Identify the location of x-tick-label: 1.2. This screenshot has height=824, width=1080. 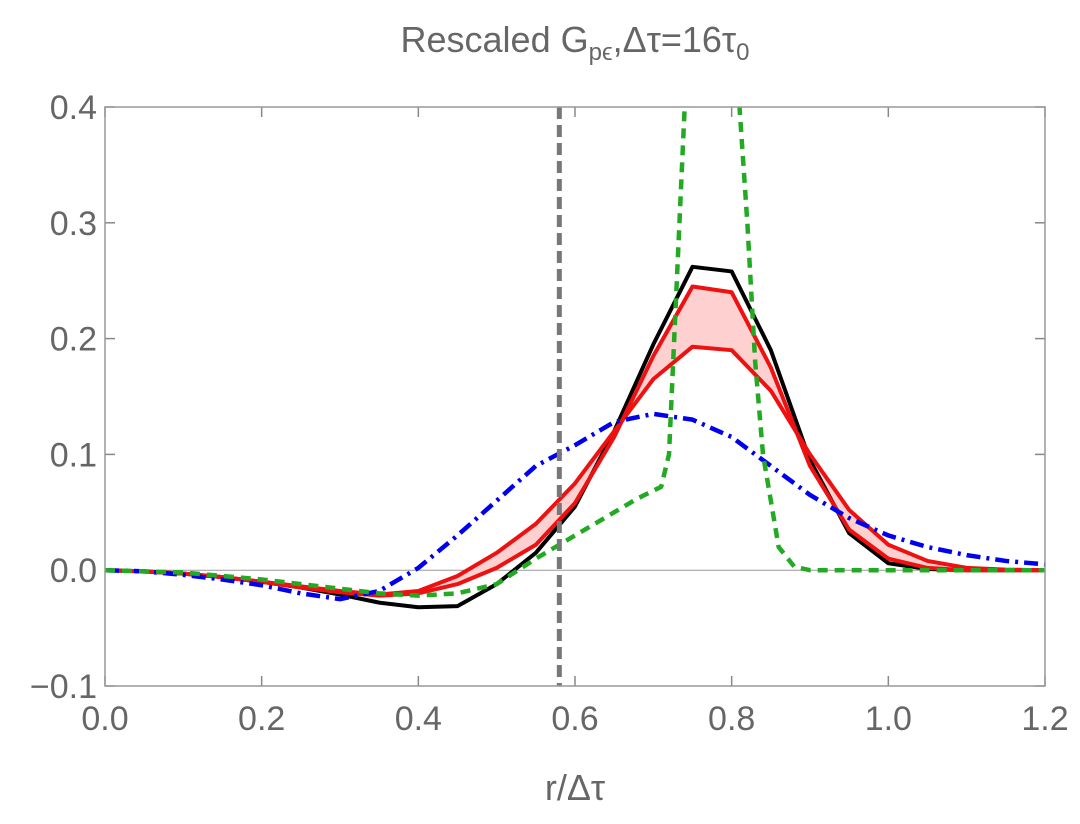
(1044, 719).